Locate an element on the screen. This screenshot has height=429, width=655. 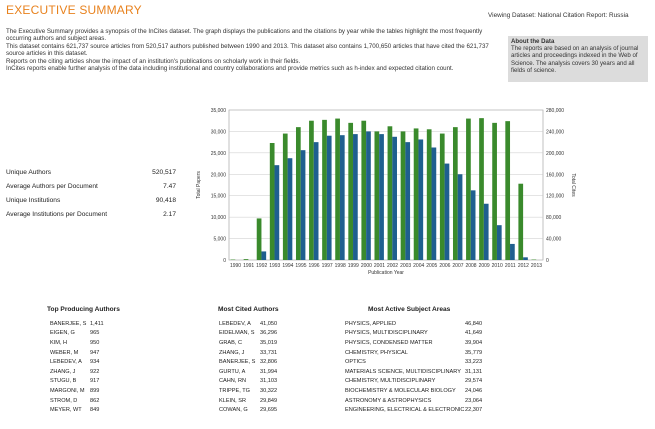
stat-row: Average Institutions per Document 2.17 is located at coordinates (91, 214).